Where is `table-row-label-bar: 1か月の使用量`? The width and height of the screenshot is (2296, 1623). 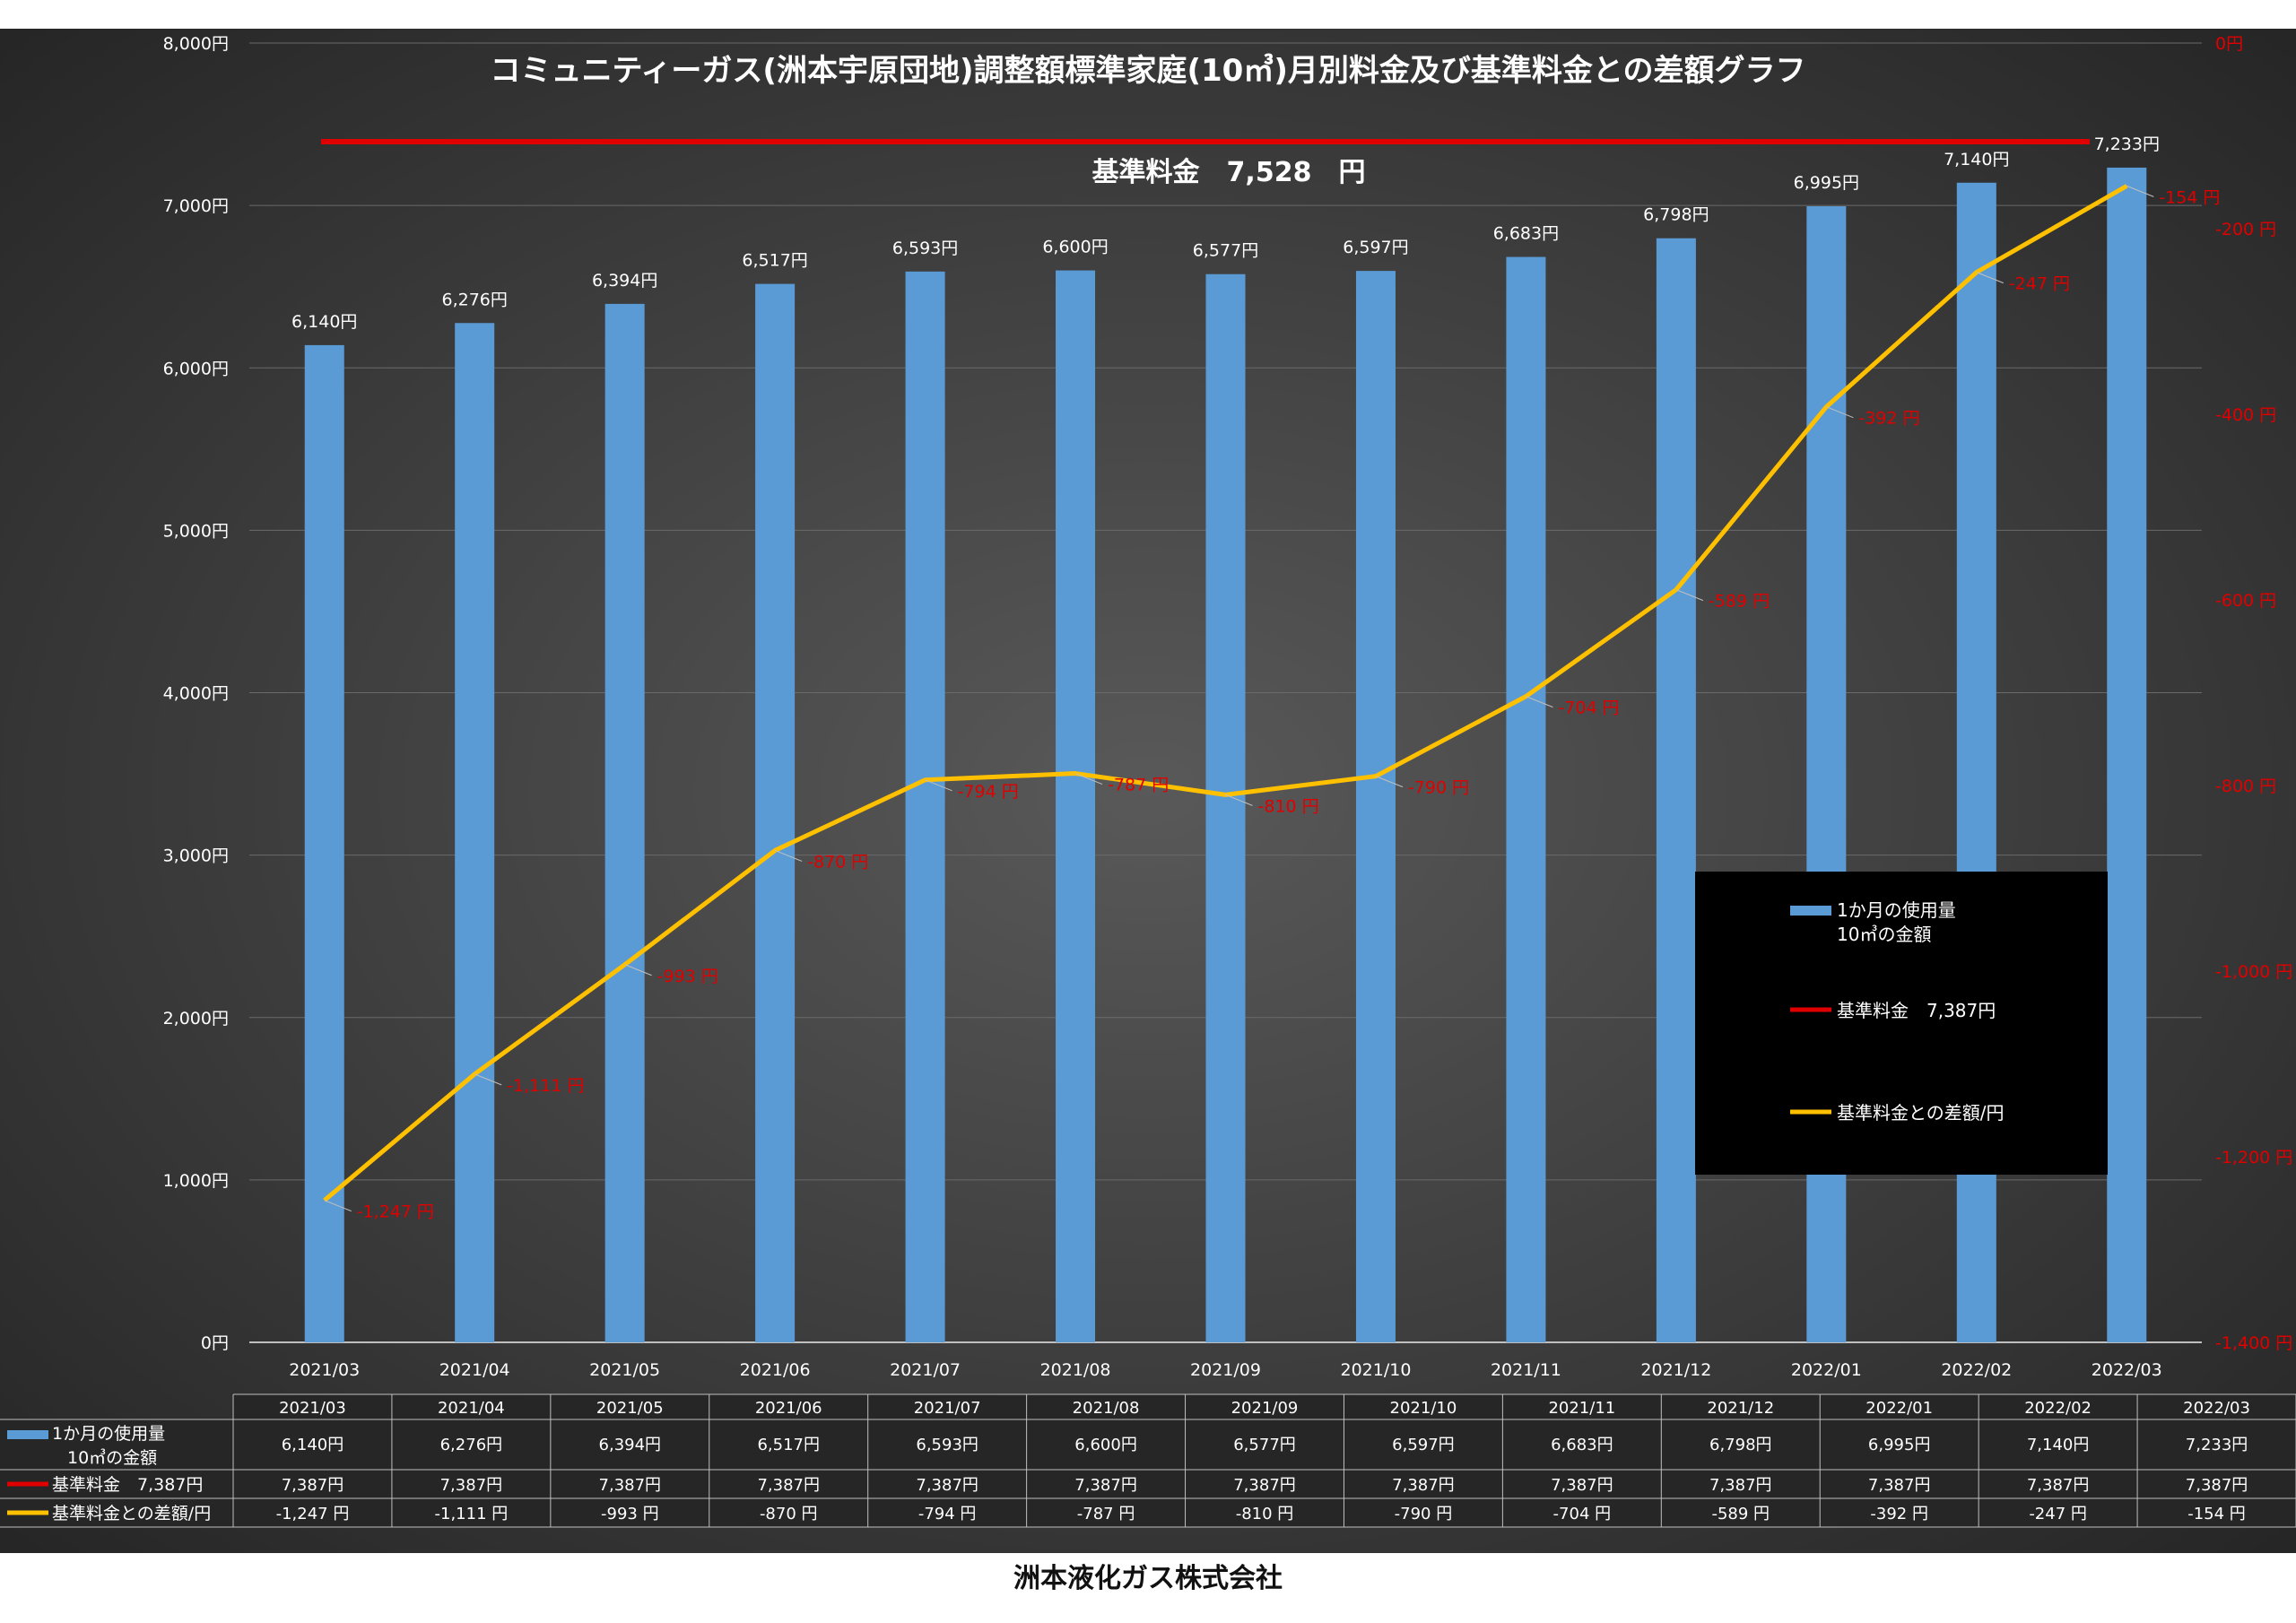
table-row-label-bar: 1か月の使用量 is located at coordinates (108, 1434).